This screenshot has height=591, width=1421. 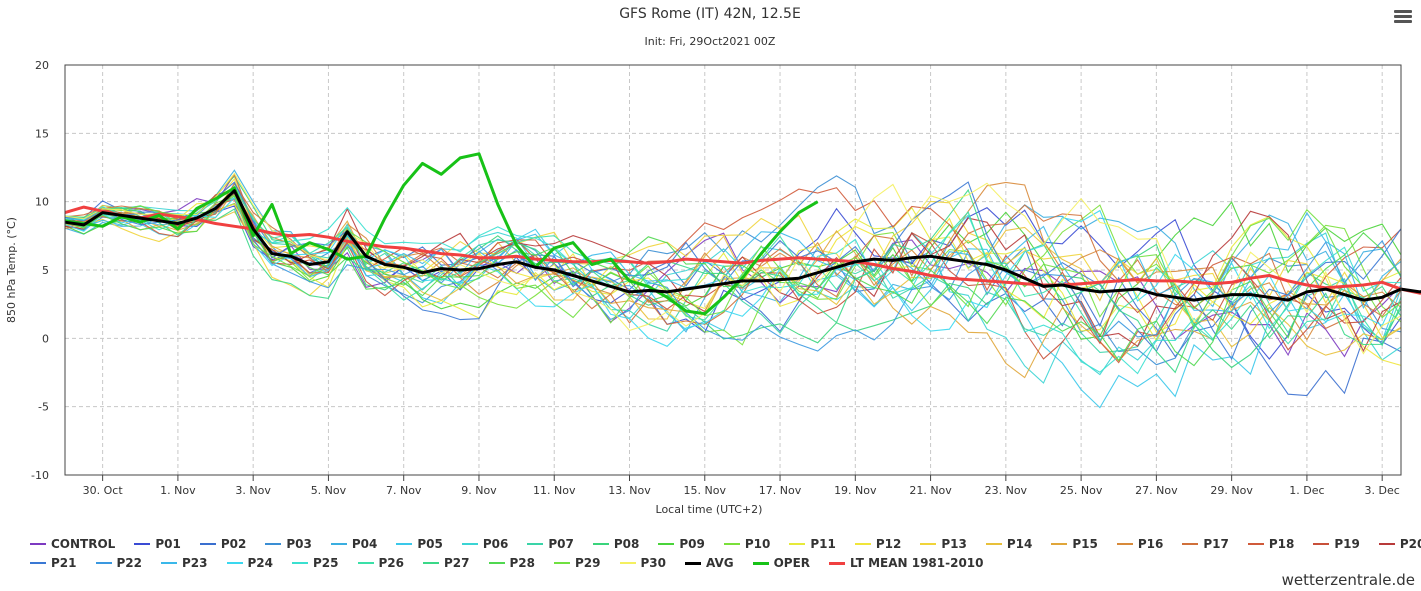 What do you see at coordinates (260, 562) in the screenshot?
I see `legend-label: P24` at bounding box center [260, 562].